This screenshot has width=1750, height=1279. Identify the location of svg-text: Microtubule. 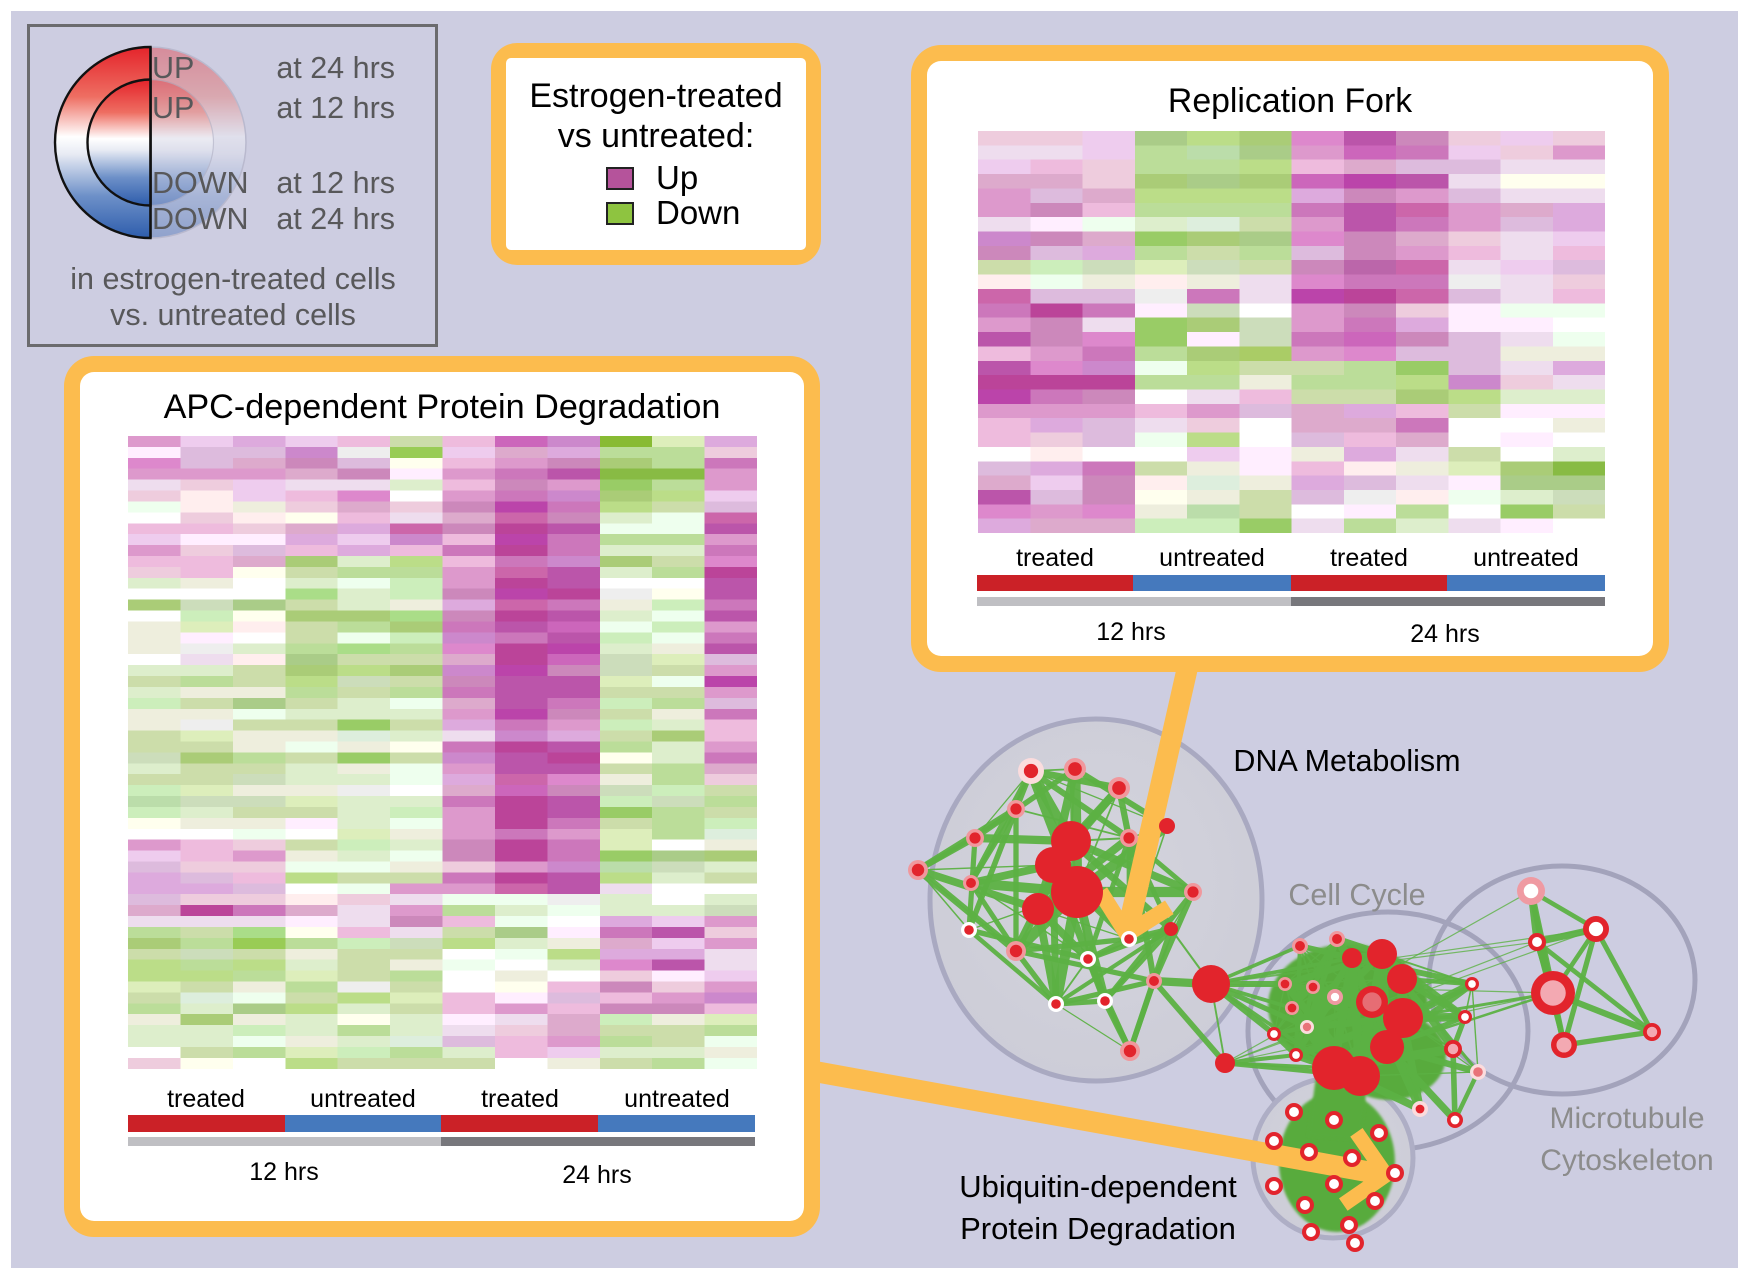
(1626, 1118).